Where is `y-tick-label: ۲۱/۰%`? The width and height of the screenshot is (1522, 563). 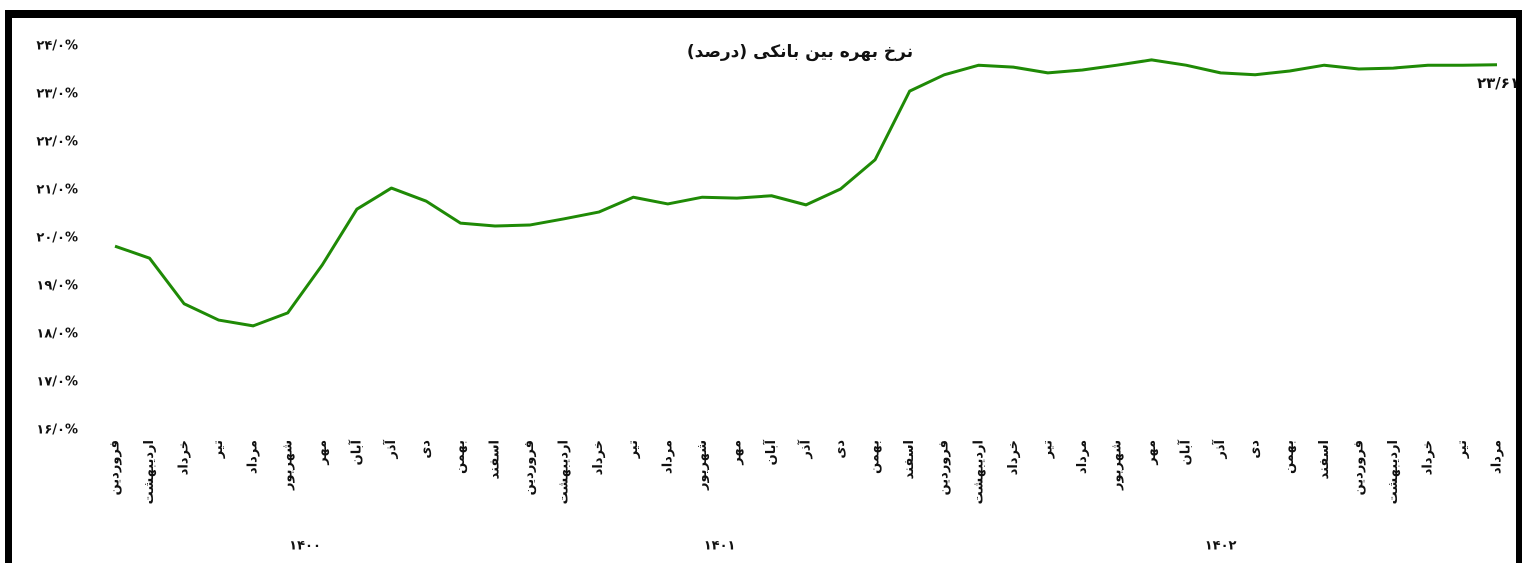
y-tick-label: ۲۱/۰% is located at coordinates (57, 190).